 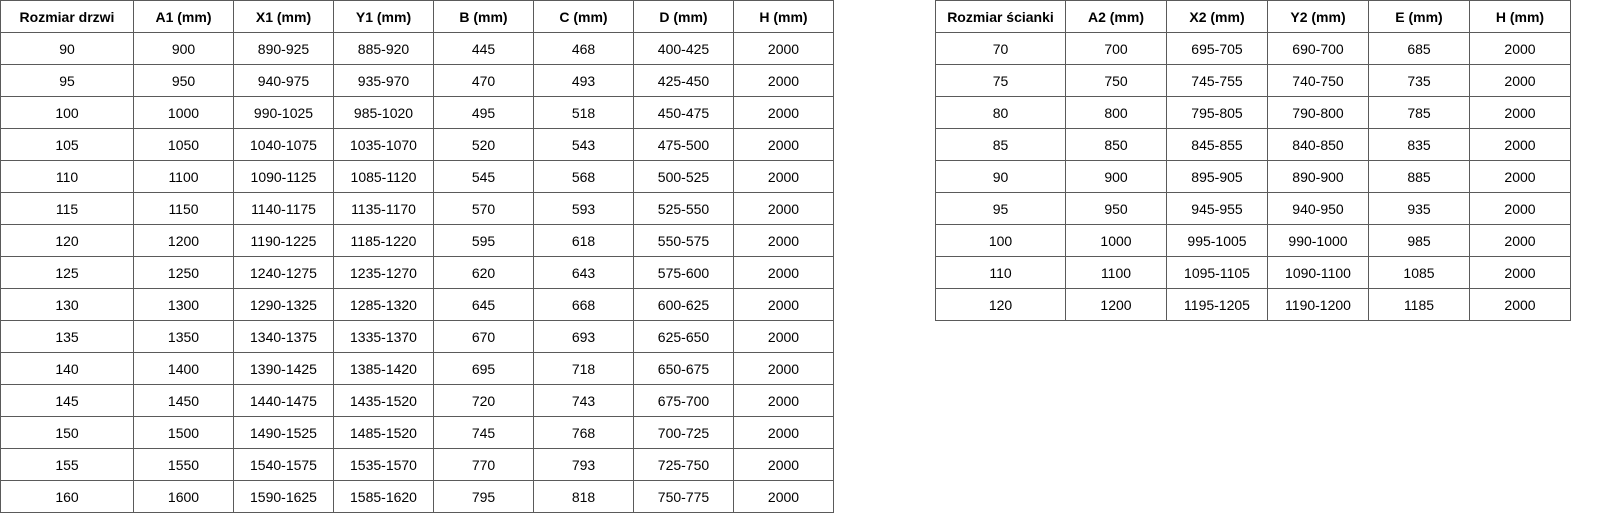 What do you see at coordinates (67, 176) in the screenshot?
I see `table-cell: 110` at bounding box center [67, 176].